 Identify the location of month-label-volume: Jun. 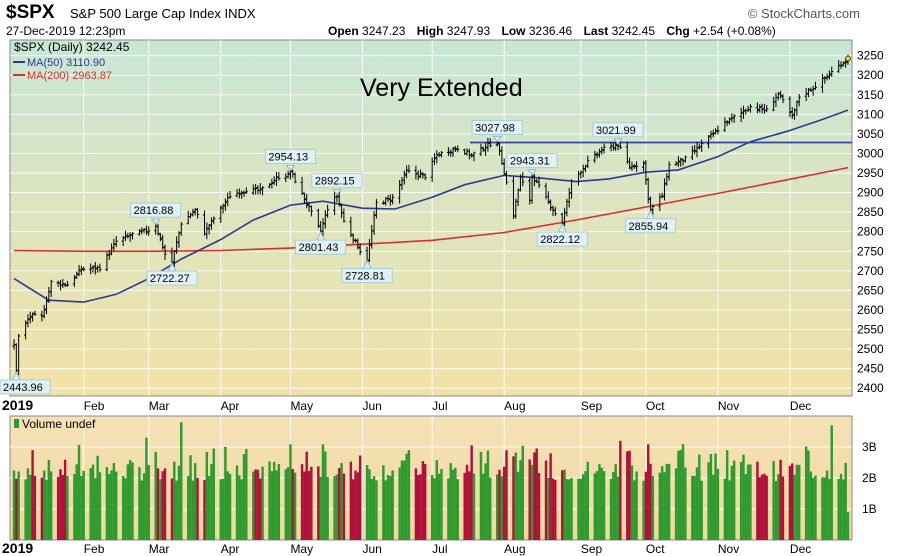
(371, 549).